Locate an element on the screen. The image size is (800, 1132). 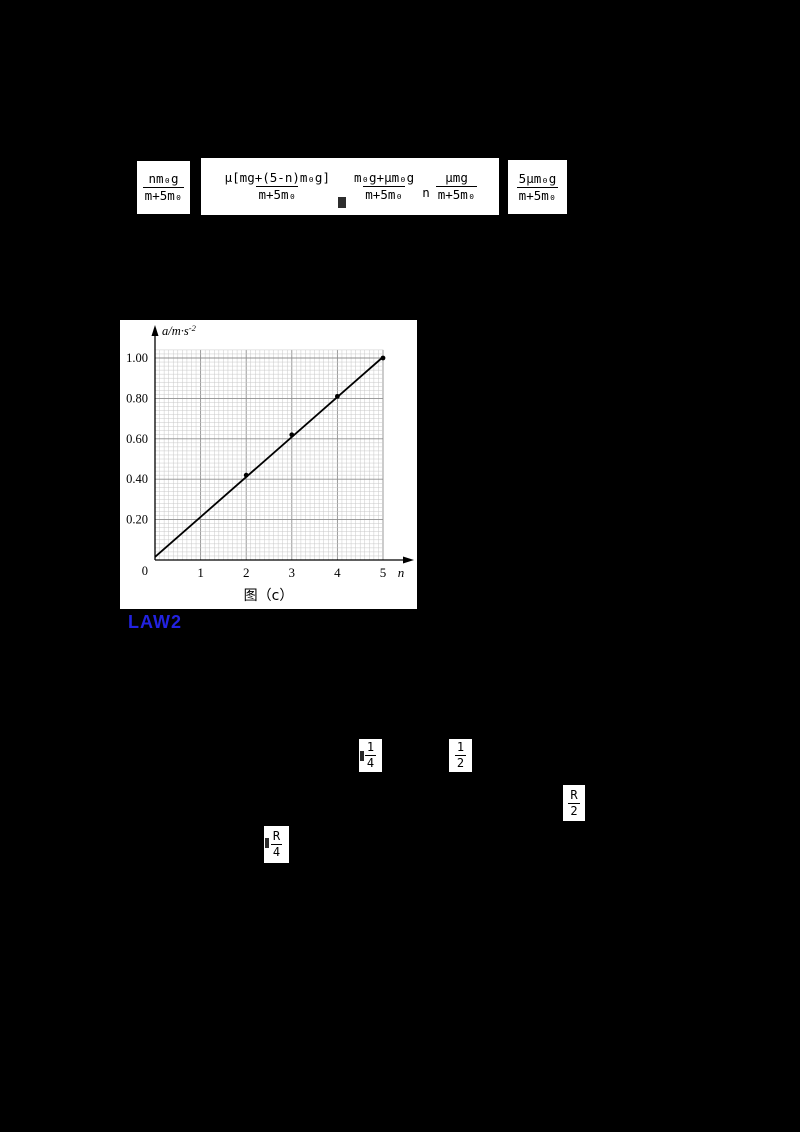
fraction-image-quarter: 1 4 is located at coordinates (370, 755).